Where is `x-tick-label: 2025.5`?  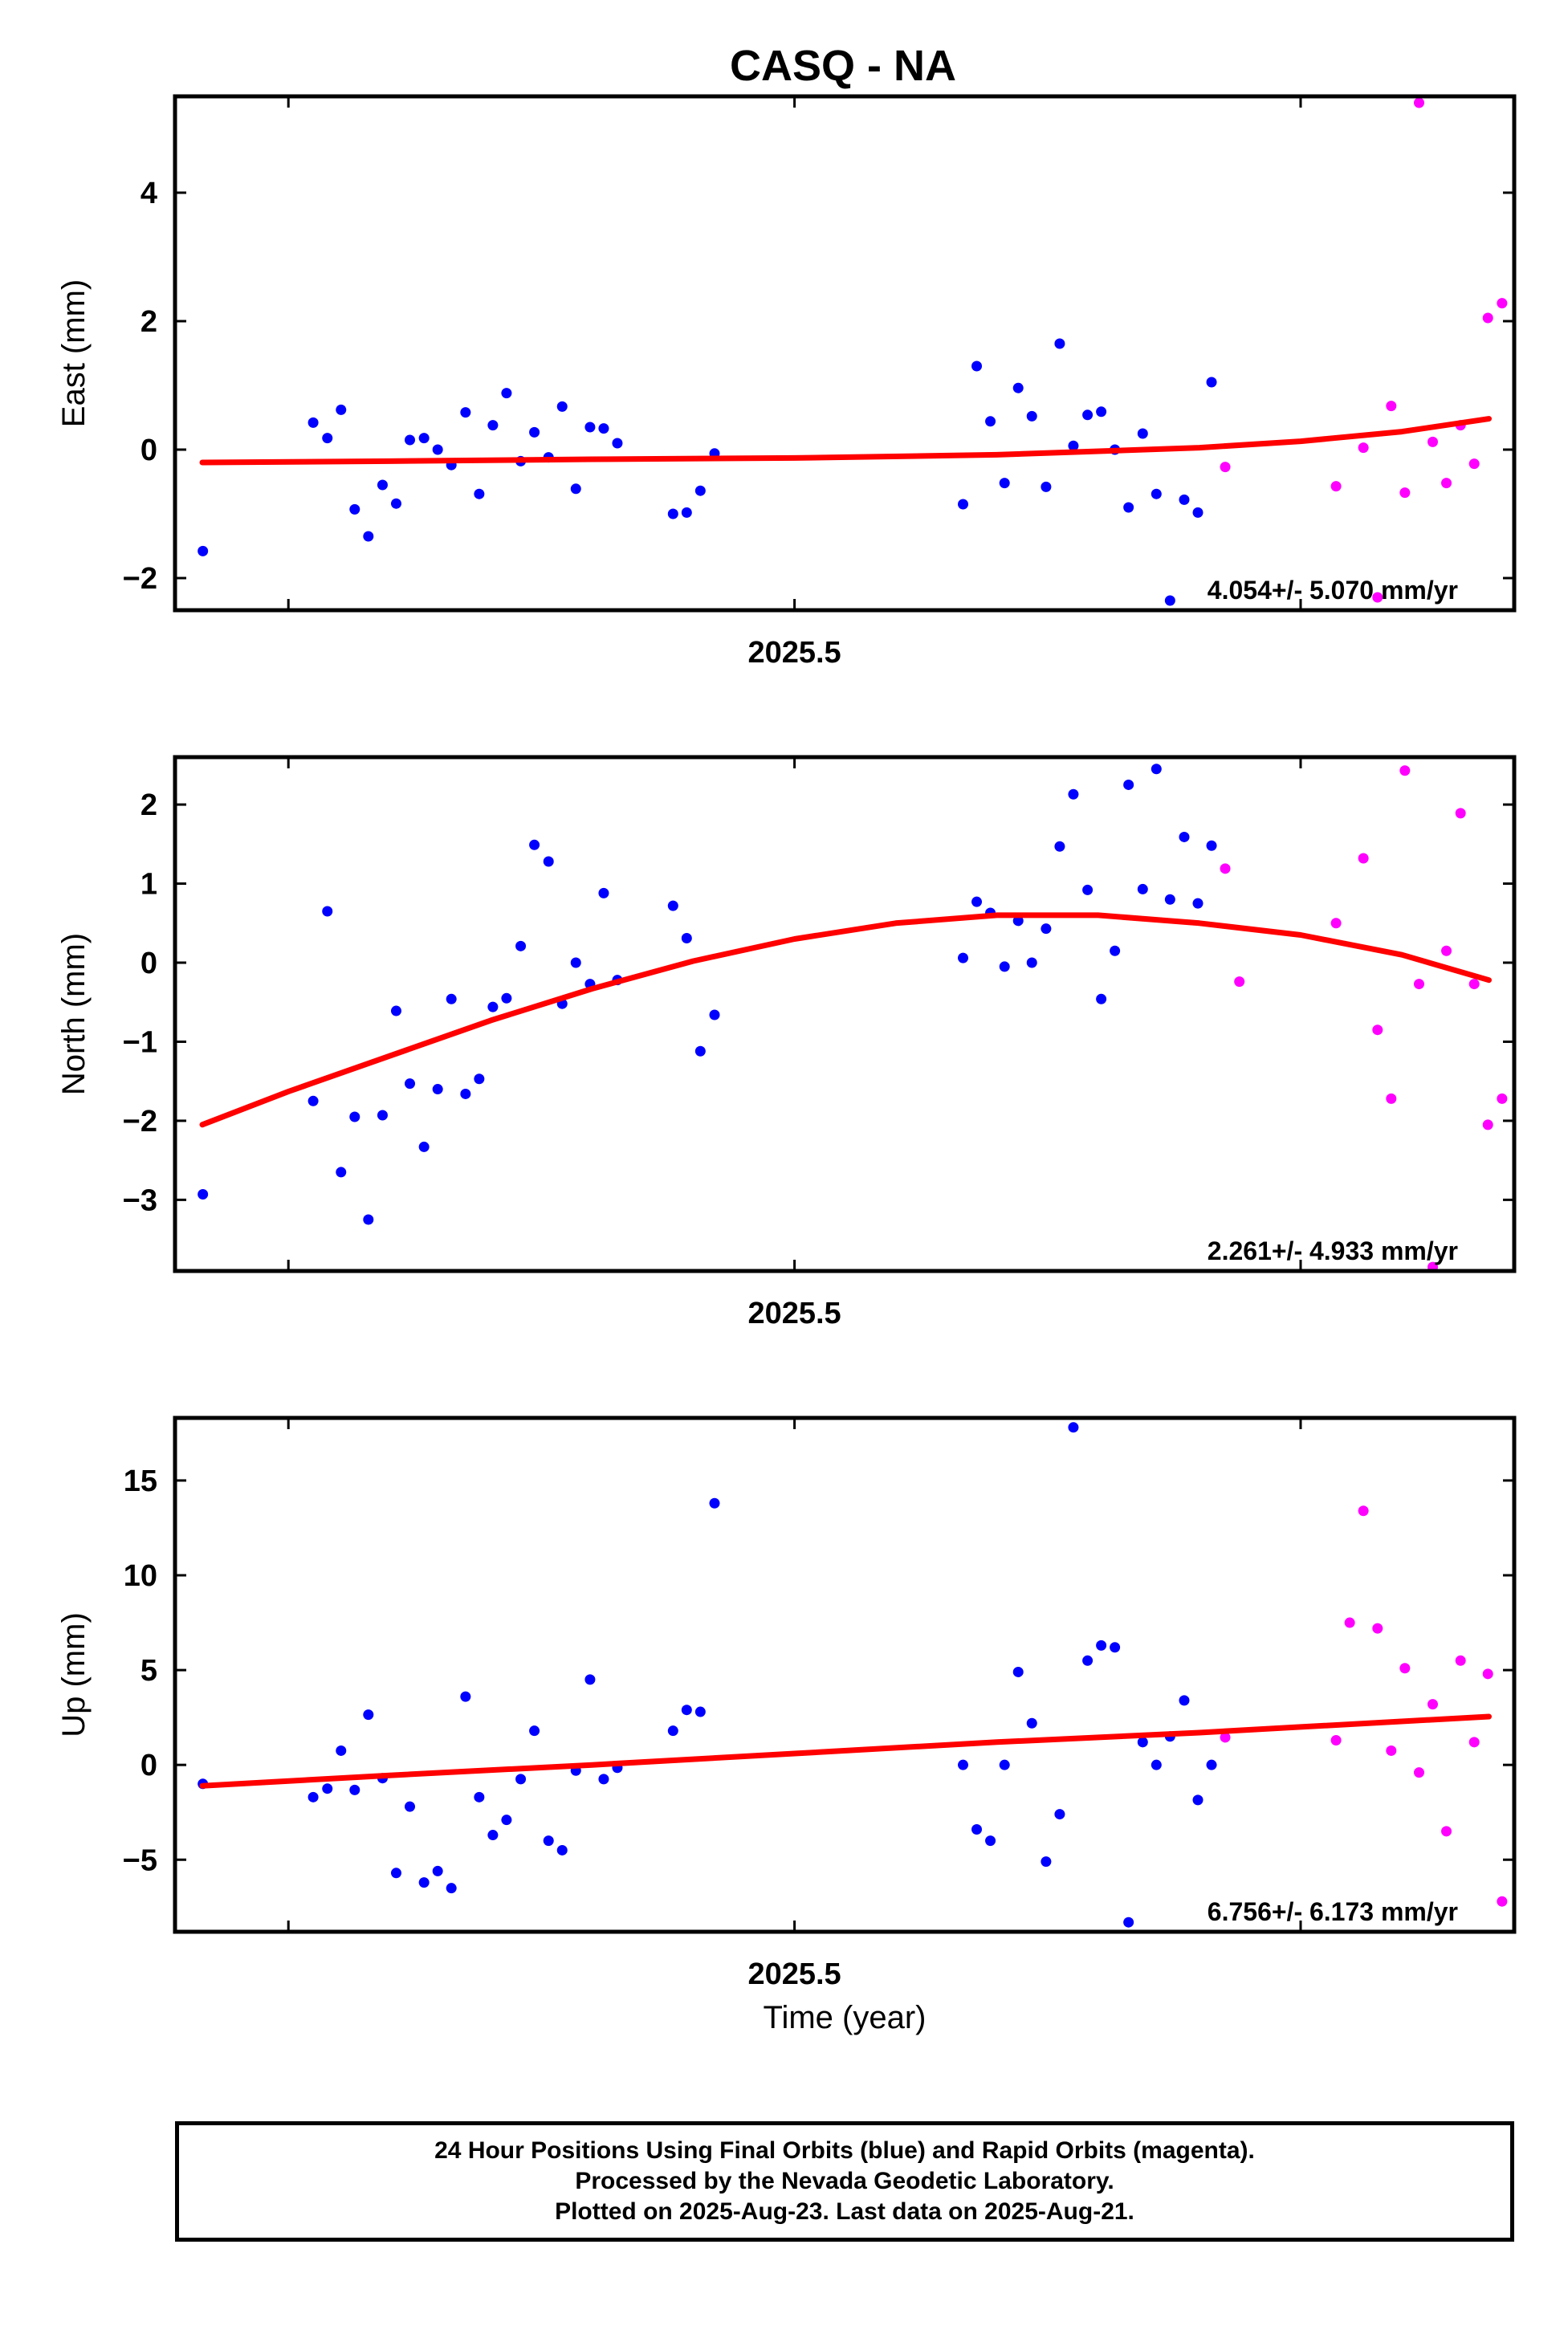
x-tick-label: 2025.5 is located at coordinates (794, 1974).